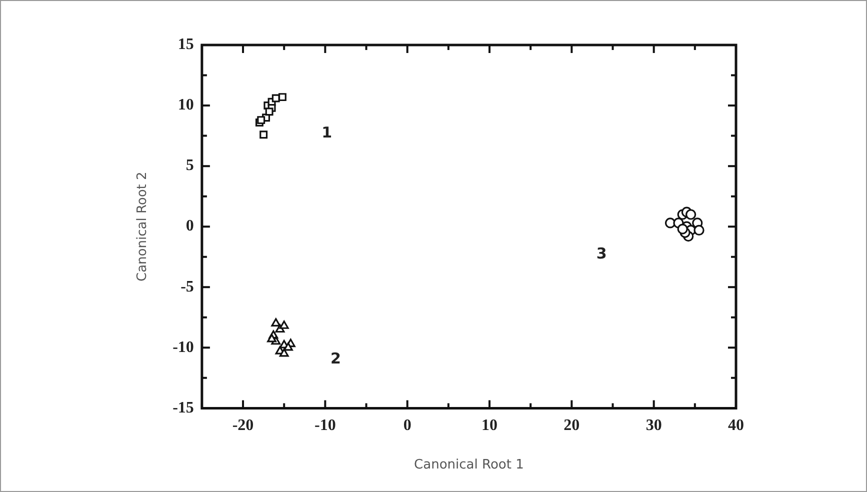  Describe the element at coordinates (186, 105) in the screenshot. I see `y-tick-label: 10` at that location.